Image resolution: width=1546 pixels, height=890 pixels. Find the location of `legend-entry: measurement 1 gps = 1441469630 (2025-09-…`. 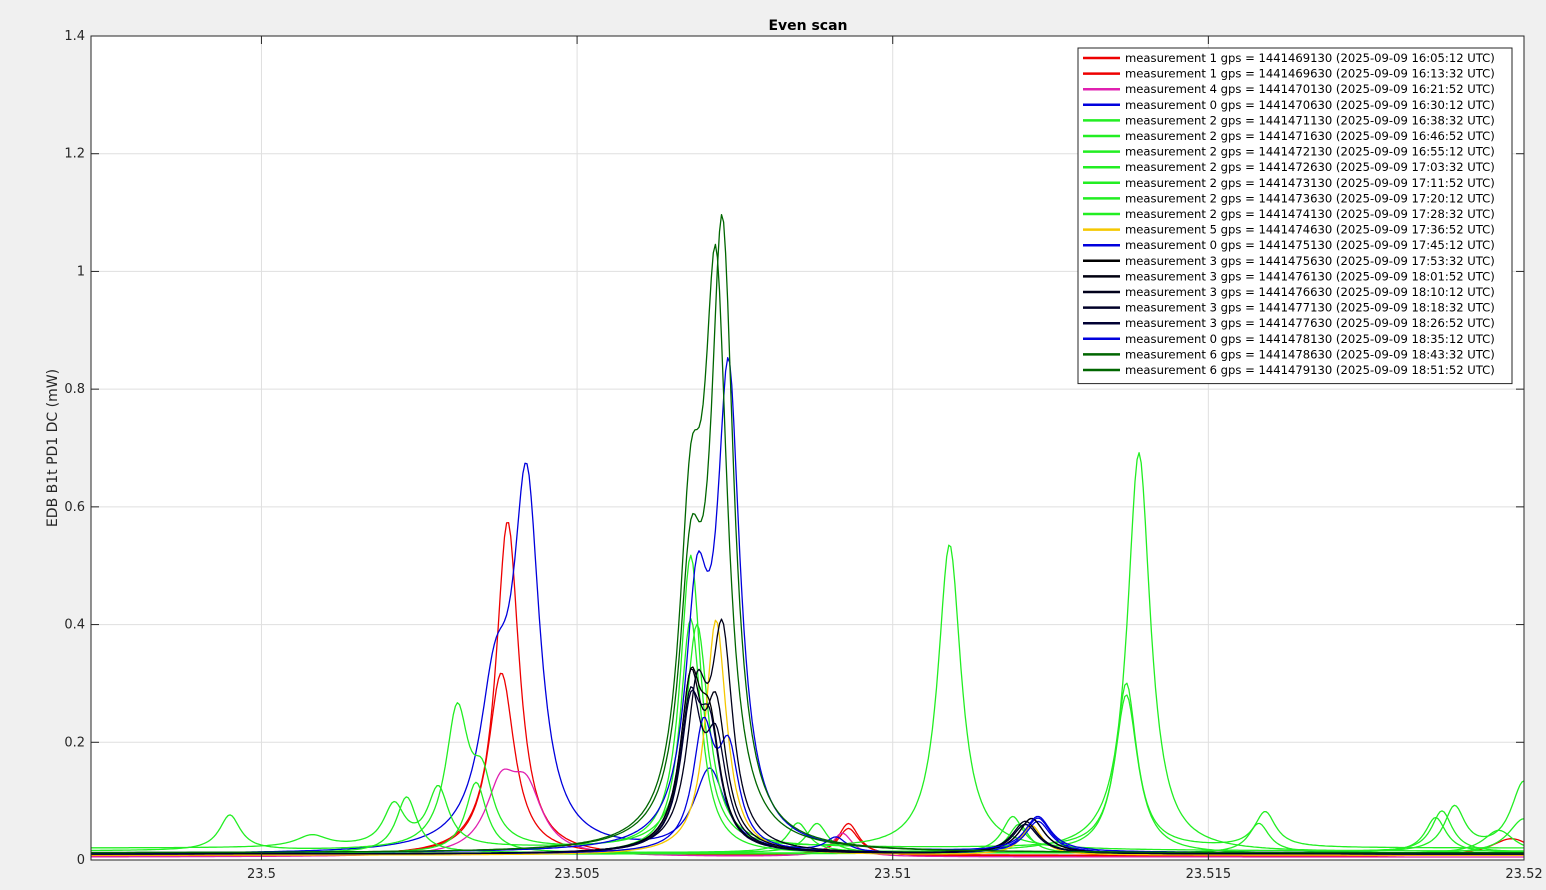

legend-entry: measurement 1 gps = 1441469630 (2025-09-… is located at coordinates (1310, 74).